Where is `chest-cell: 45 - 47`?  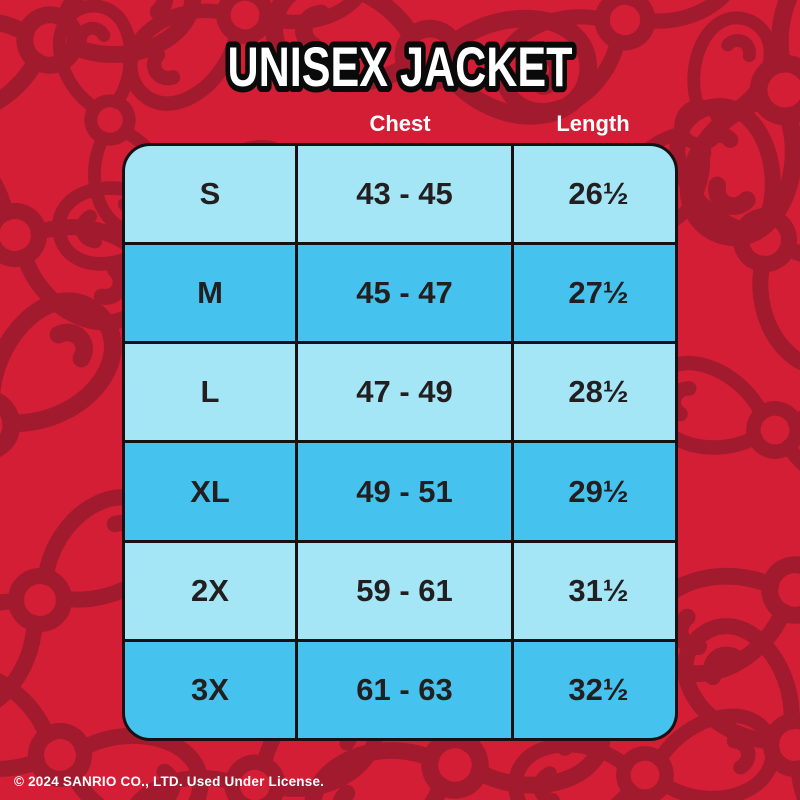 chest-cell: 45 - 47 is located at coordinates (404, 293).